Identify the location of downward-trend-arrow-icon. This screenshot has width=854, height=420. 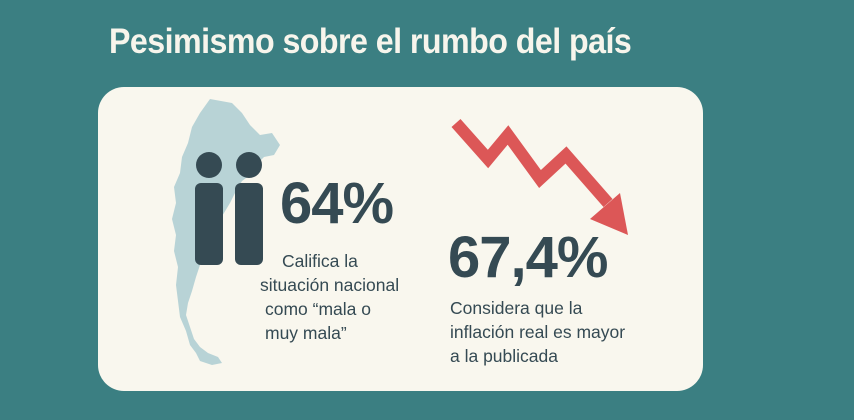
(539, 177).